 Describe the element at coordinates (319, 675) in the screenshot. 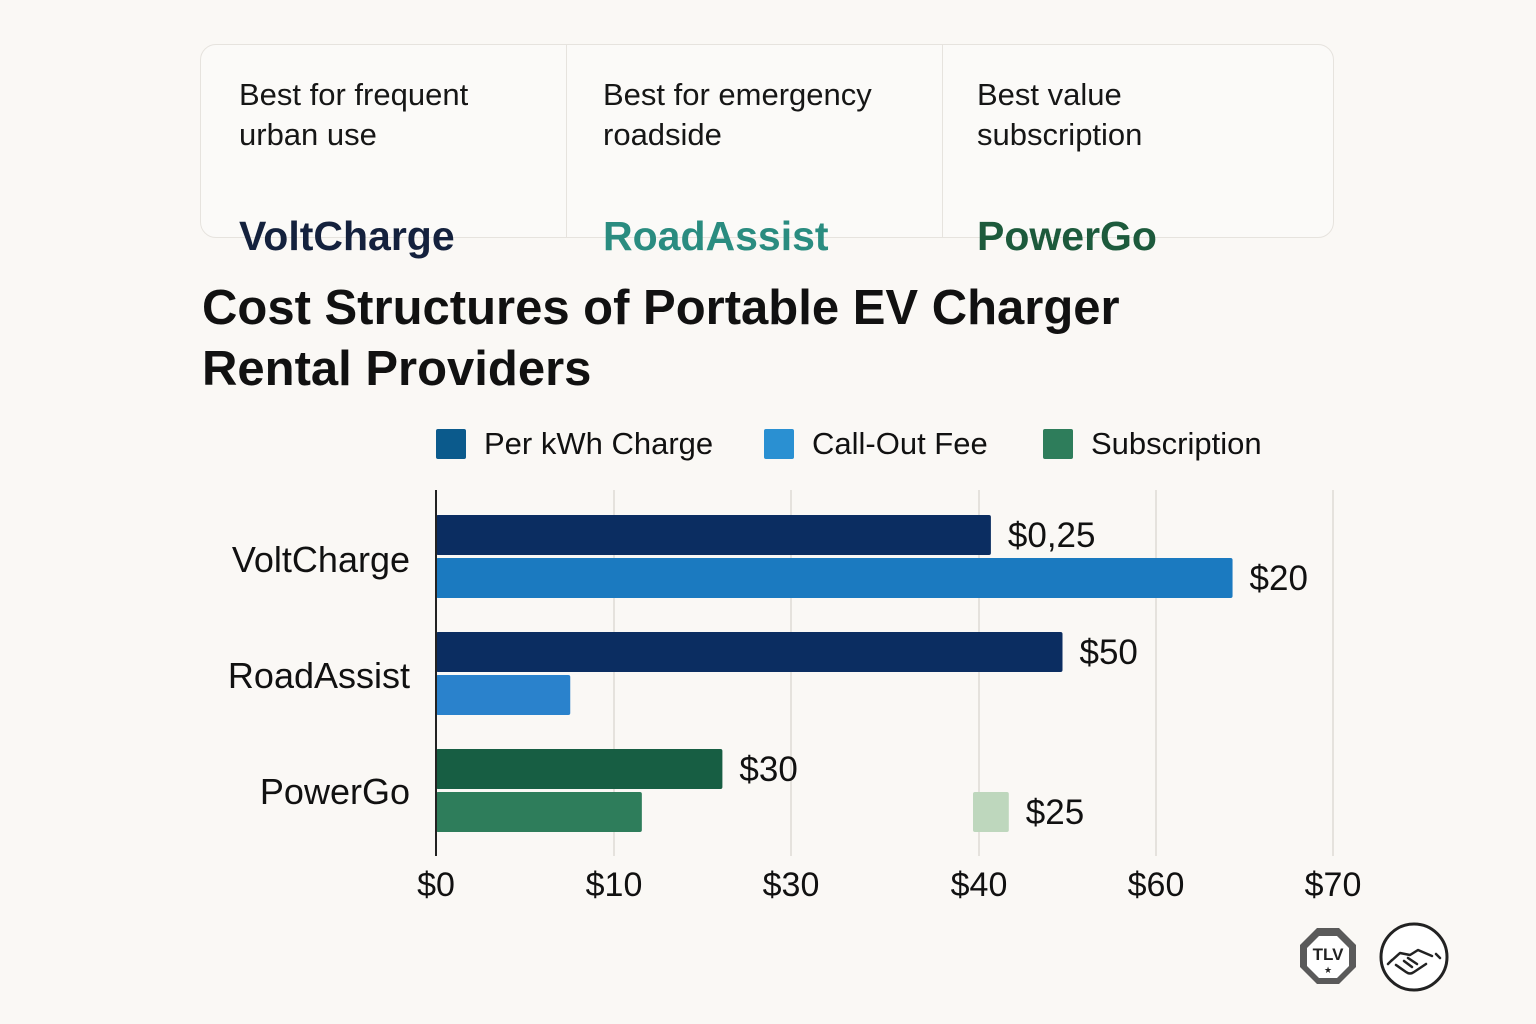

I see `category-label: RoadAssist` at that location.